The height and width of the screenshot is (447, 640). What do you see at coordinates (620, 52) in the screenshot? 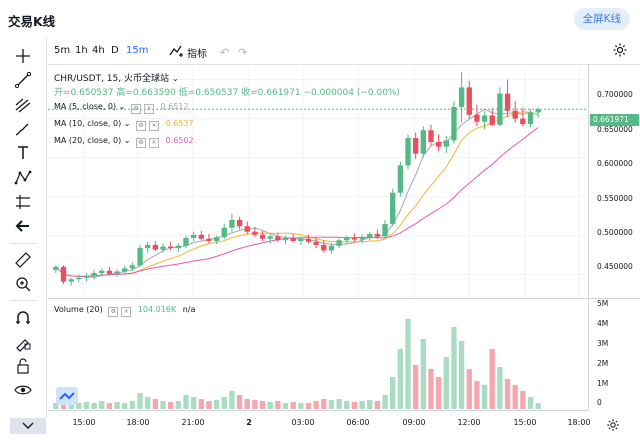
I see `settings-gear-icon` at bounding box center [620, 52].